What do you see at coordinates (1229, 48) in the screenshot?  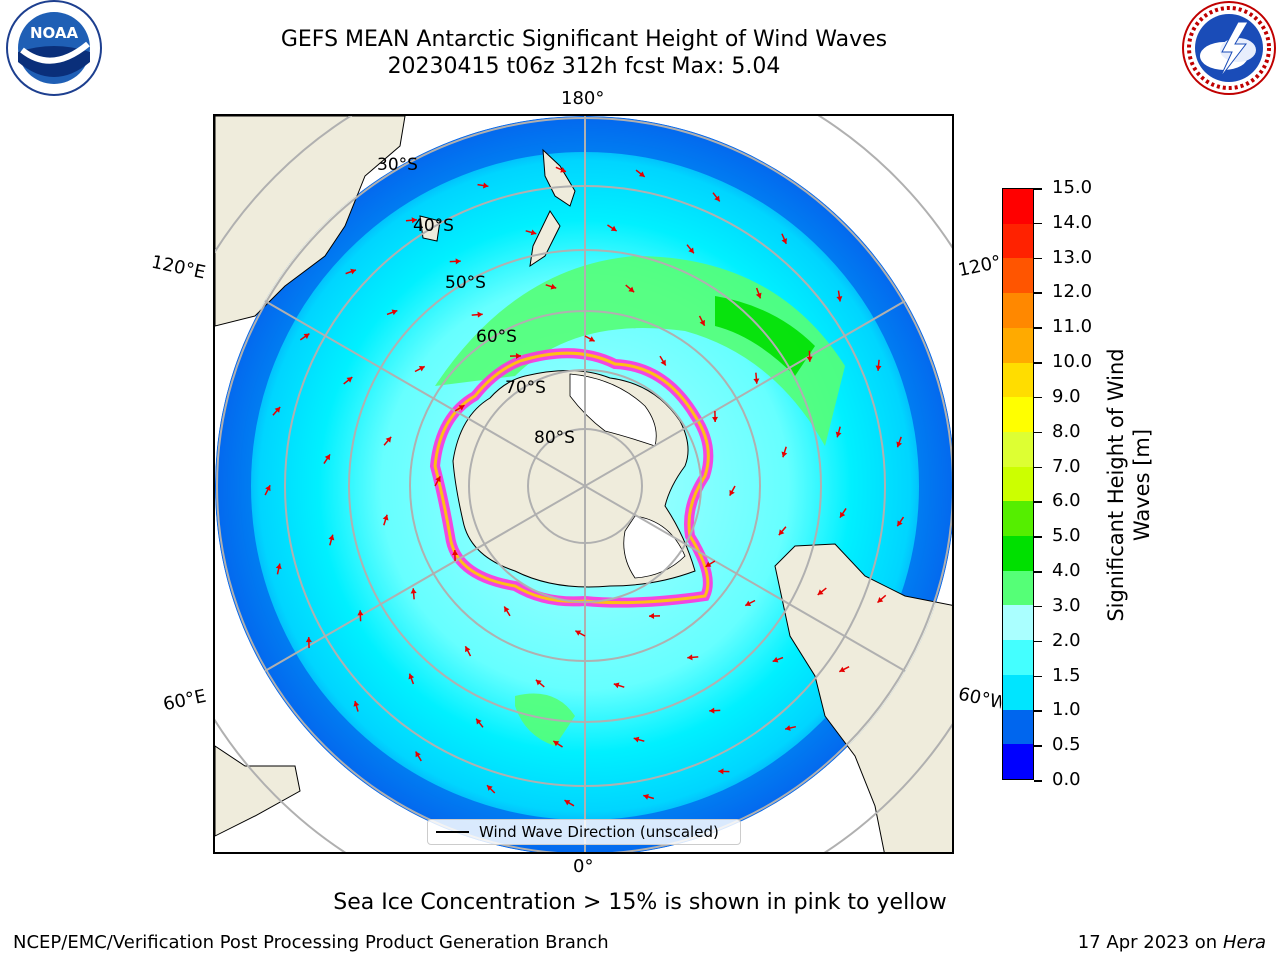 I see `nws-logo` at bounding box center [1229, 48].